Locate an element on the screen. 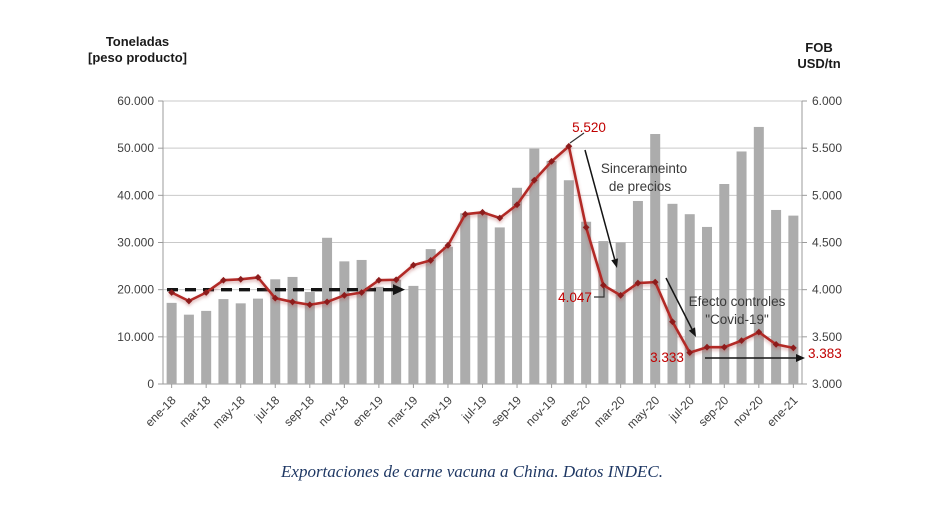 The width and height of the screenshot is (944, 520). x-axis-tick-label: sep-20 is located at coordinates (714, 411).